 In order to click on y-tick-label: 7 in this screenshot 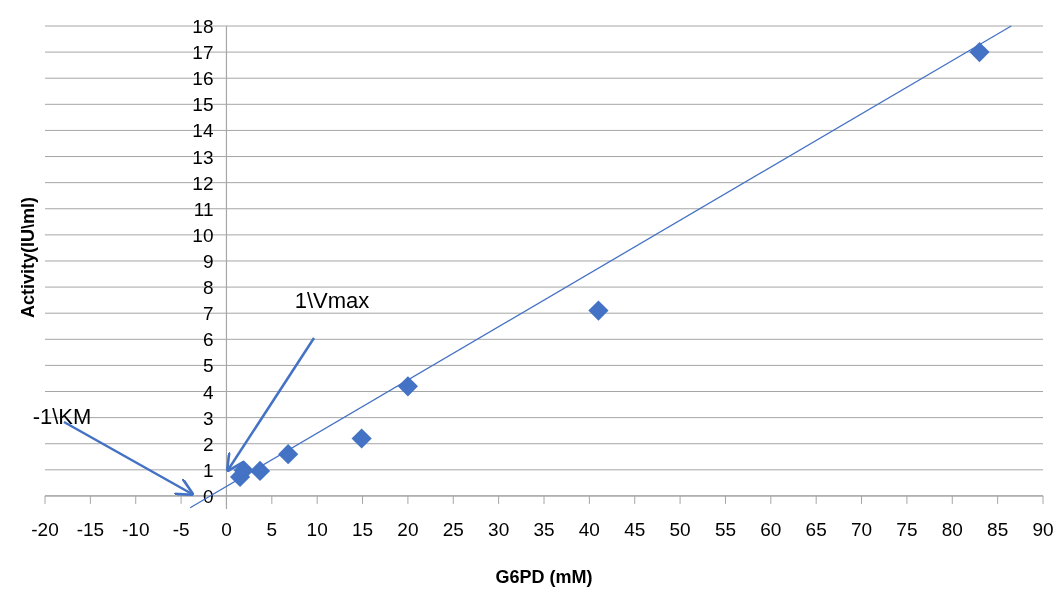, I will do `click(208, 314)`.